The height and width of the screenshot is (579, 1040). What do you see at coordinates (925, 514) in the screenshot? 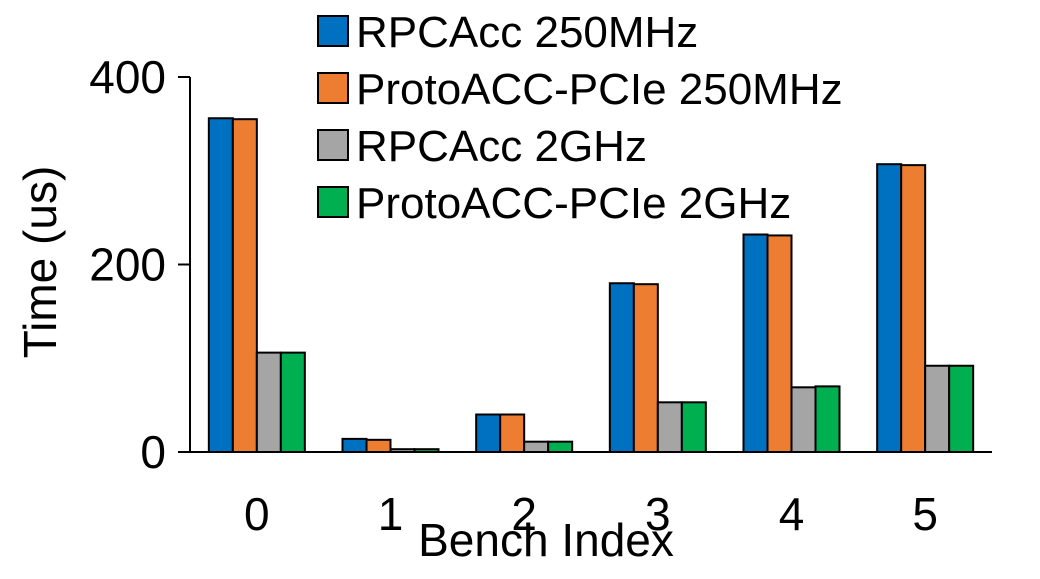
I see `x-tick-label: 5` at bounding box center [925, 514].